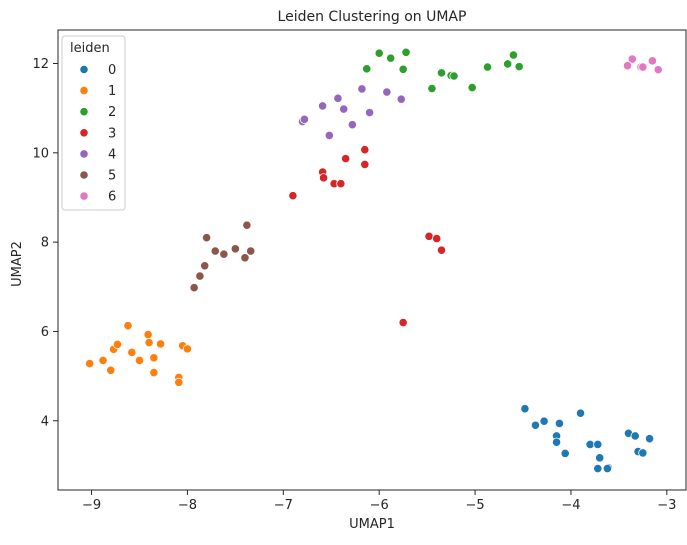 This screenshot has height=545, width=687. I want to click on legend-title: leiden, so click(90, 48).